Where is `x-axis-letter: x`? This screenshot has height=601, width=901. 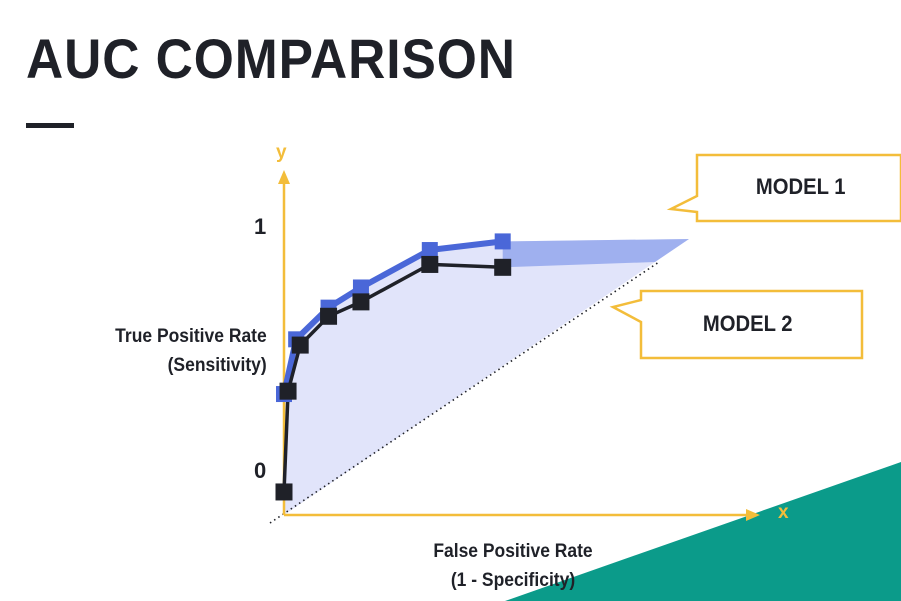
x-axis-letter: x is located at coordinates (783, 512).